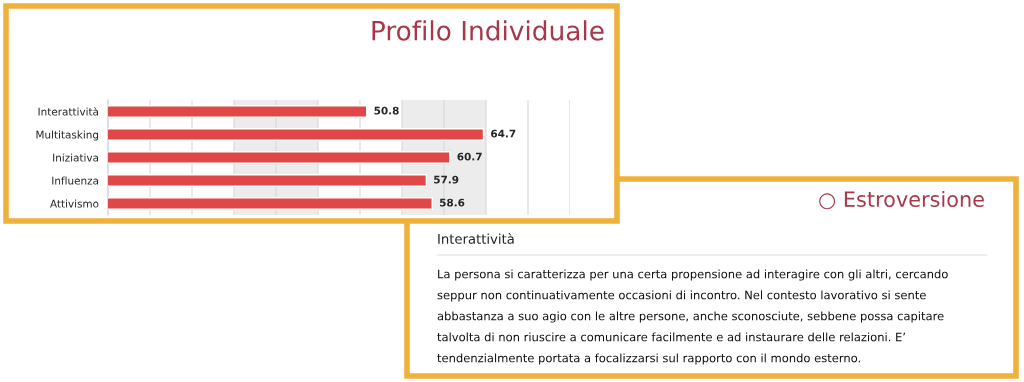  Describe the element at coordinates (446, 179) in the screenshot. I see `data-label: 57.9` at that location.